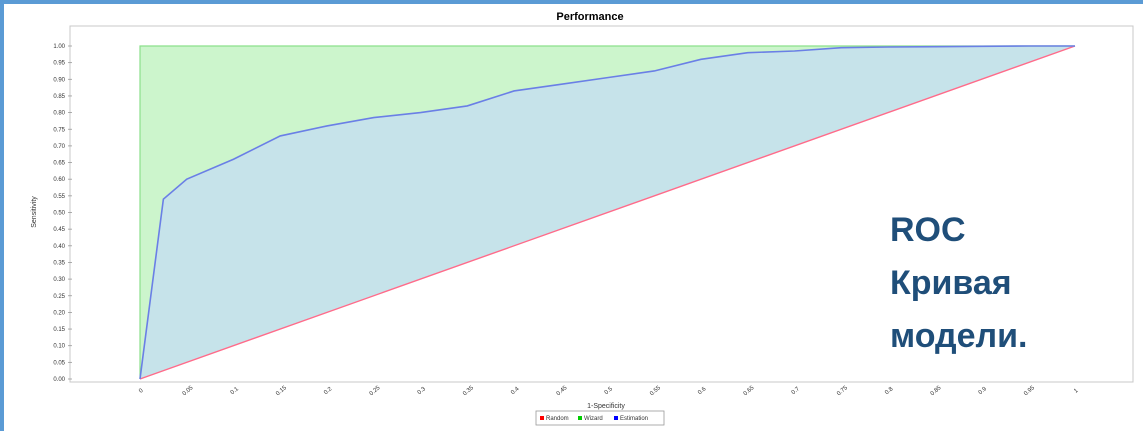  I want to click on y-tick-label: 0.20, so click(59, 313).